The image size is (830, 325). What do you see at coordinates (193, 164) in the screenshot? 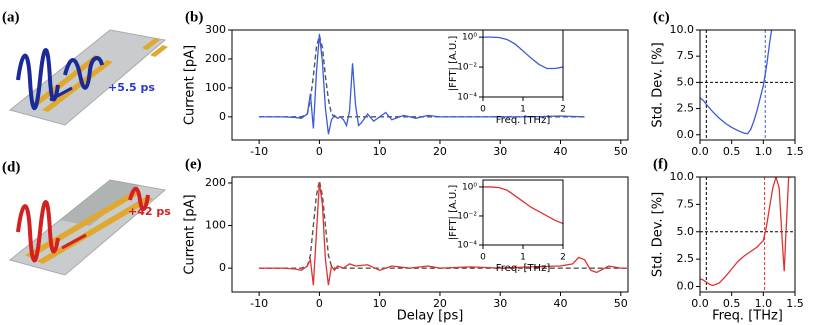
I see `panel-label: (e)` at bounding box center [193, 164].